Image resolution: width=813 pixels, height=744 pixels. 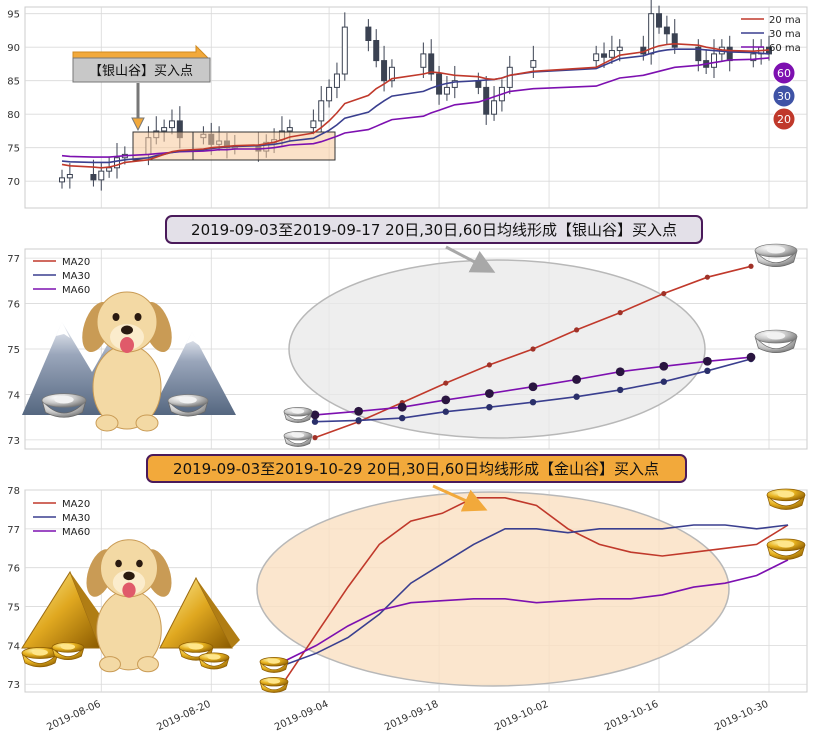 I want to click on annotation-box, so click(x=141, y=70).